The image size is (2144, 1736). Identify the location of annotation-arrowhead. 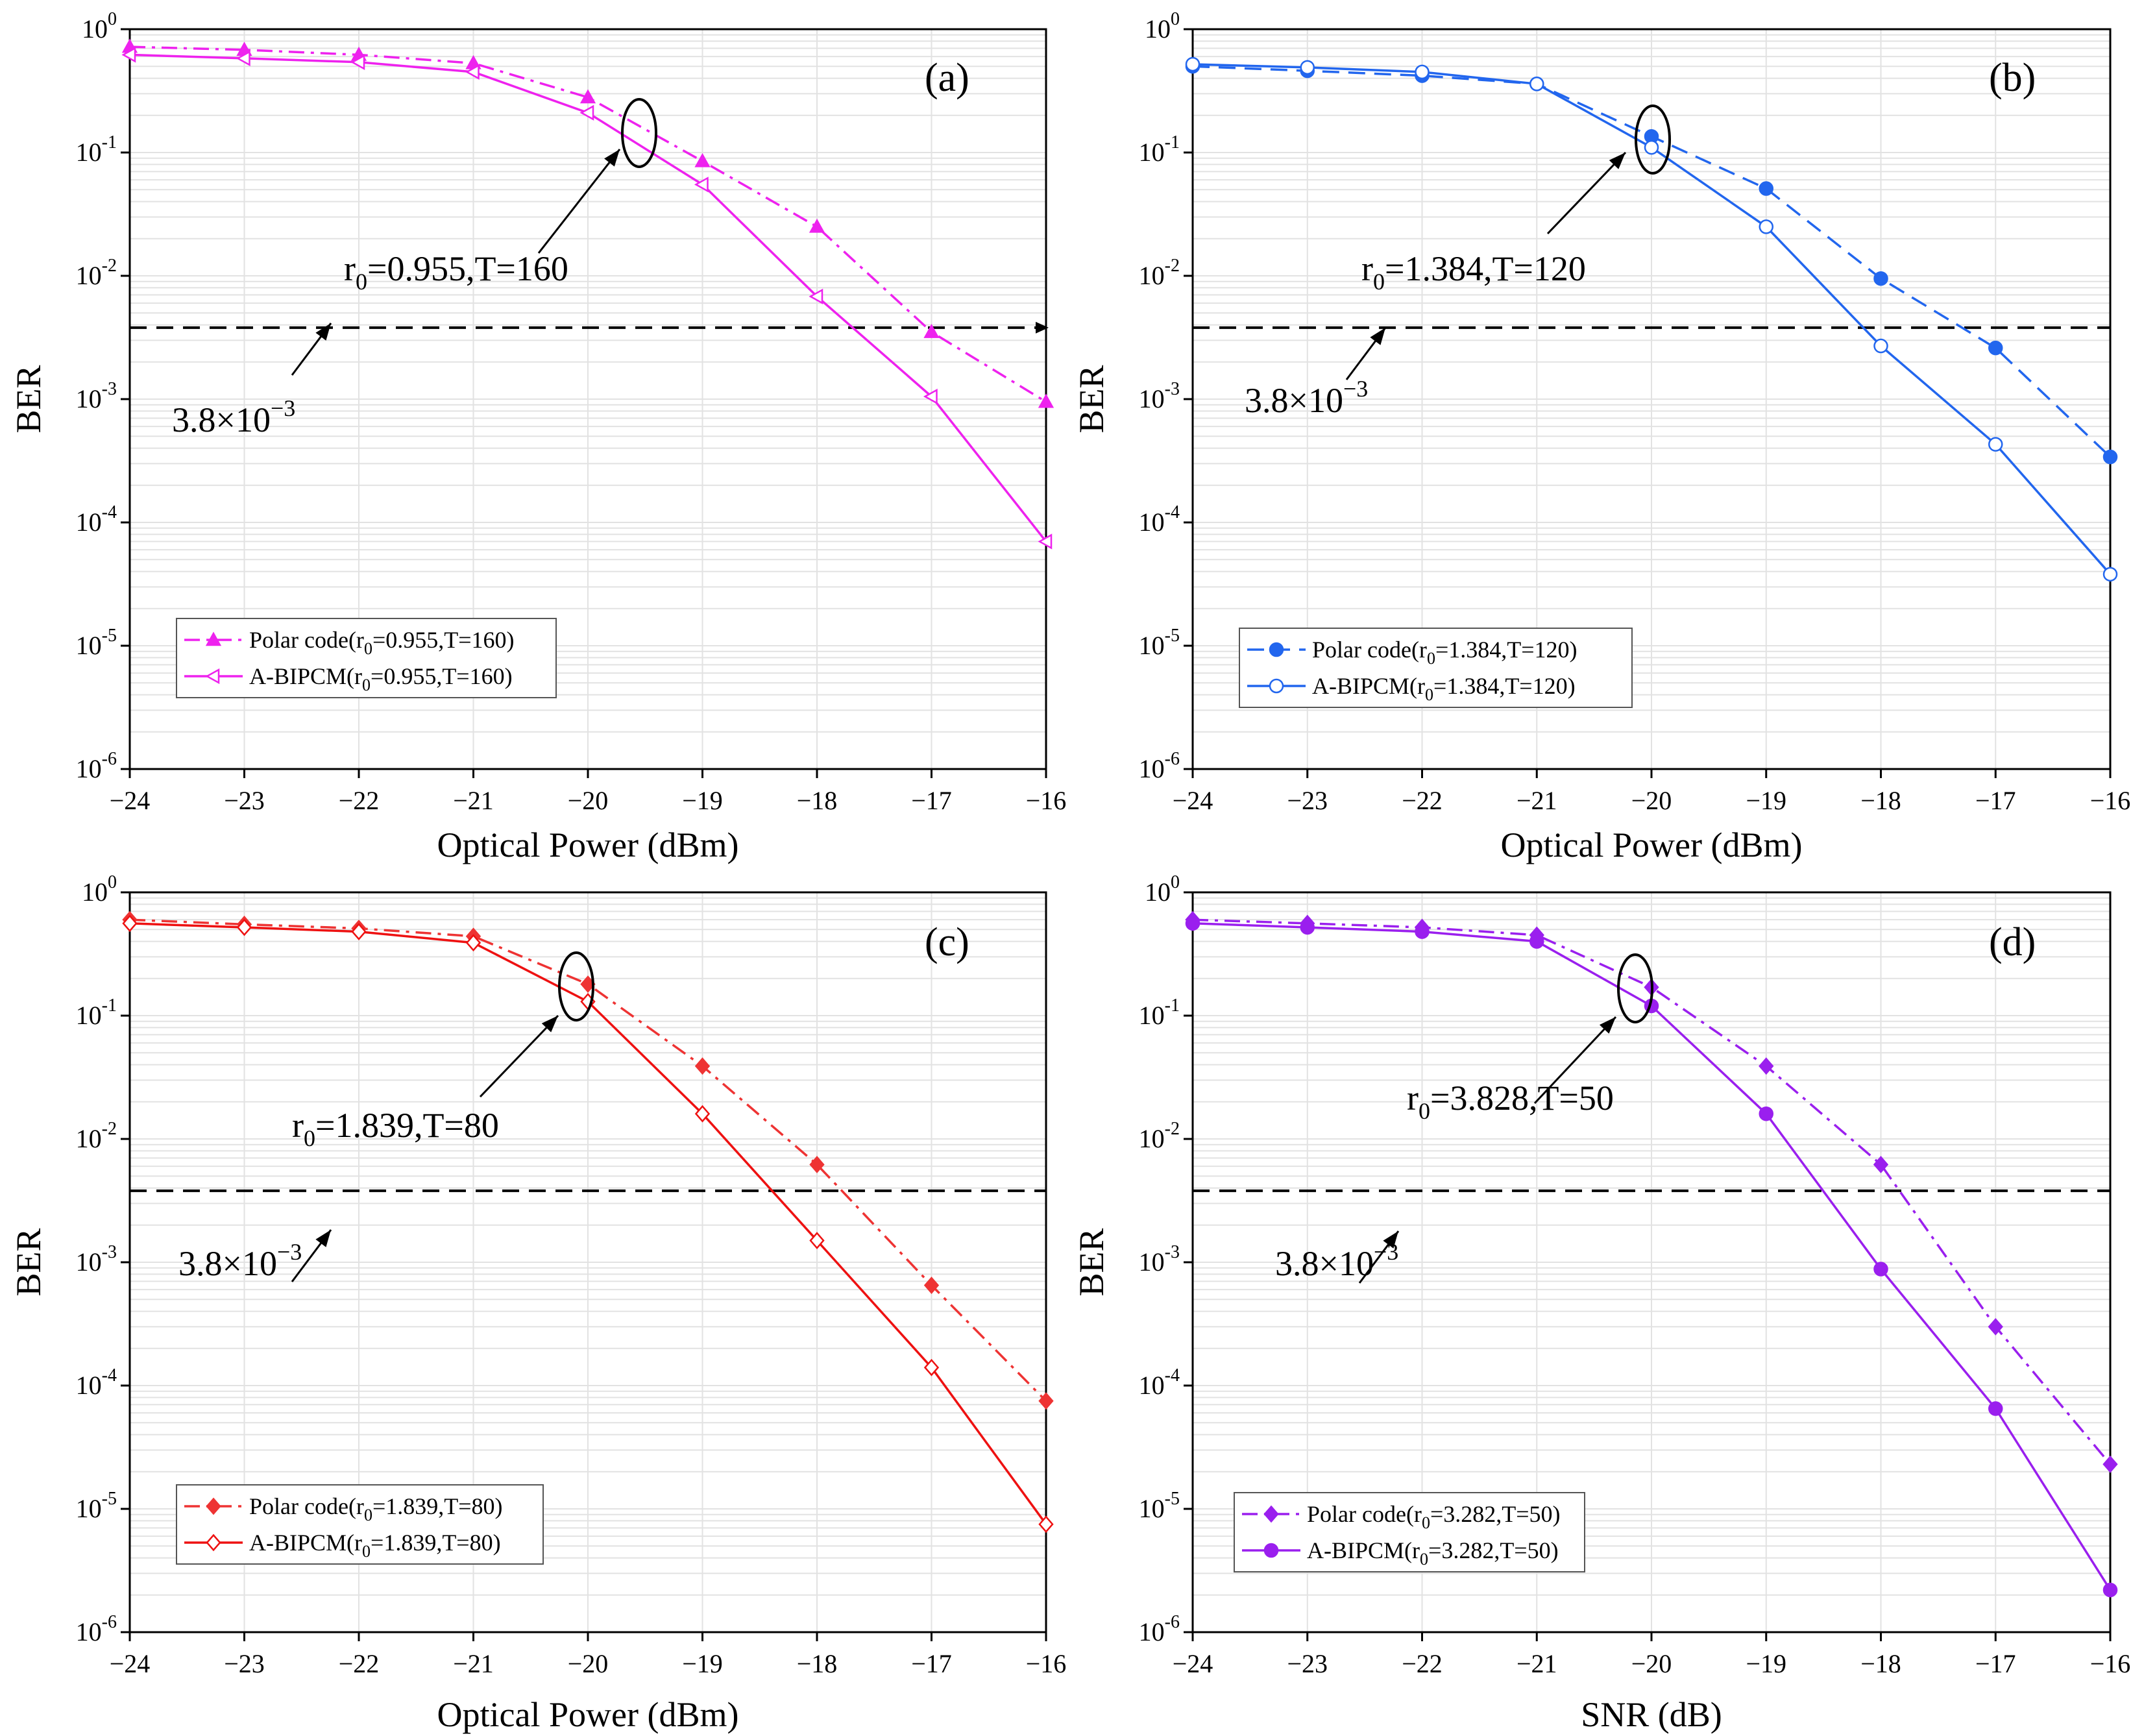
(1607, 1025).